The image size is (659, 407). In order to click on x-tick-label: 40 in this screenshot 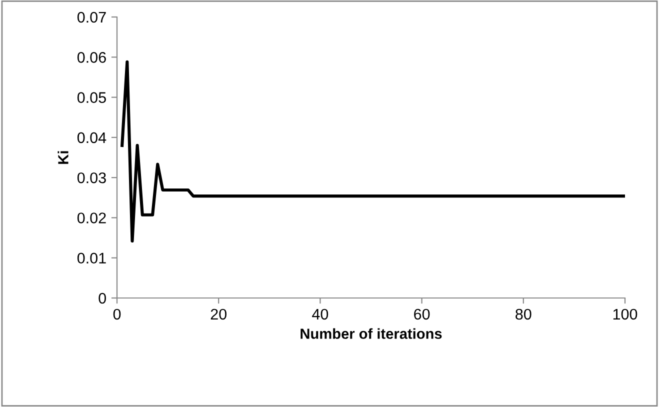, I will do `click(320, 314)`.